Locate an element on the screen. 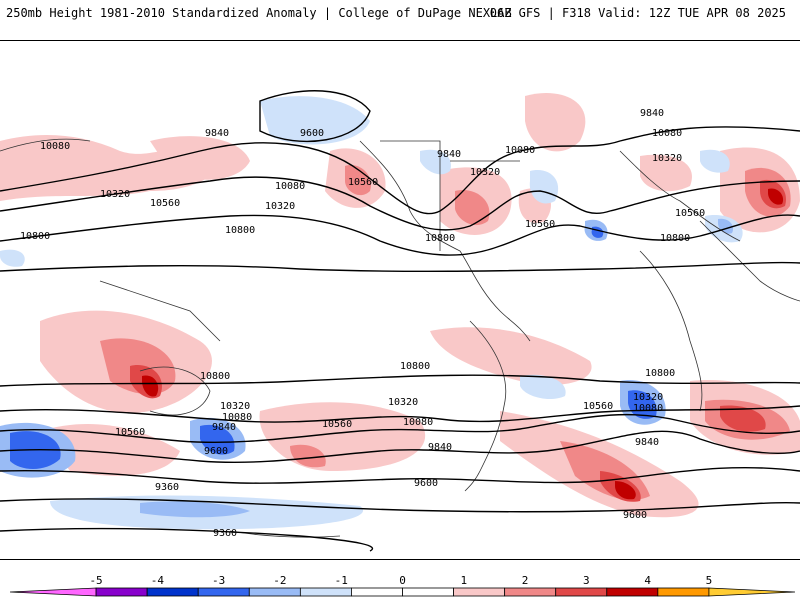 This screenshot has height=604, width=800. colorbar-tick-label: 4 is located at coordinates (647, 580).